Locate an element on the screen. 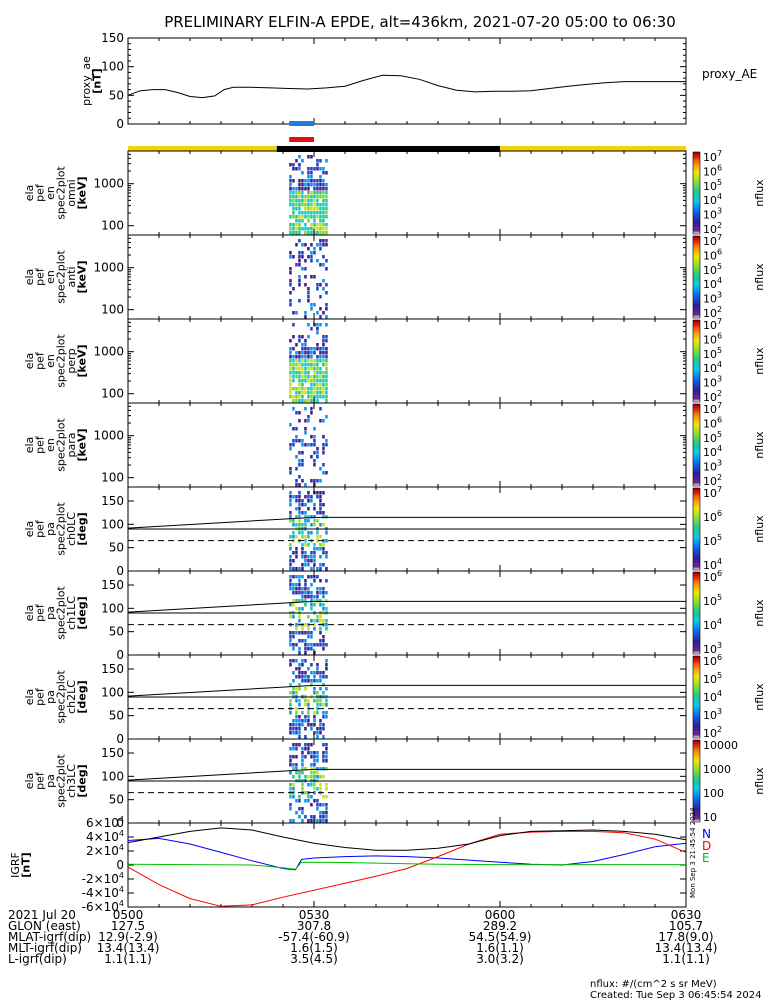  colorbar-tick-label: 1000 is located at coordinates (717, 769).